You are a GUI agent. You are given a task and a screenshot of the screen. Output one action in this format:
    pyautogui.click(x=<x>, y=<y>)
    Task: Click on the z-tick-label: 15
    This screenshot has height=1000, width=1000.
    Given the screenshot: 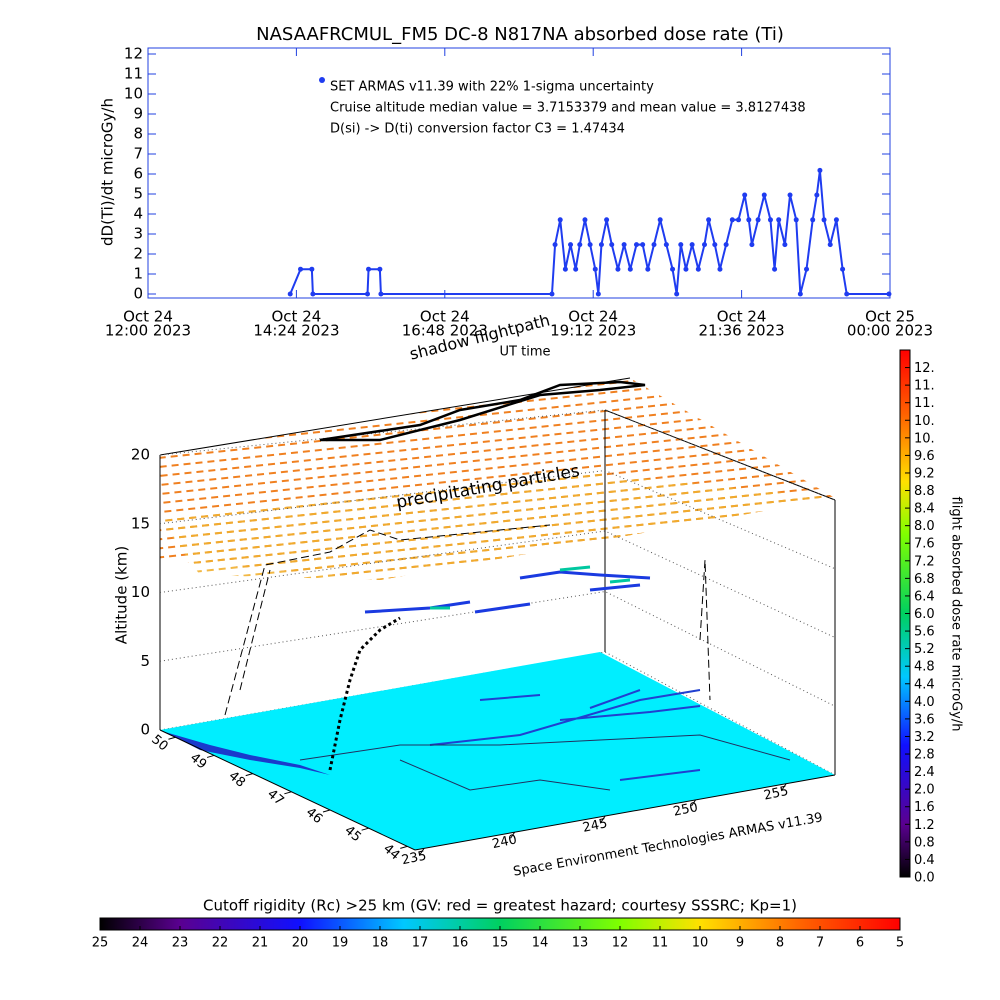 What is the action you would take?
    pyautogui.click(x=140, y=523)
    